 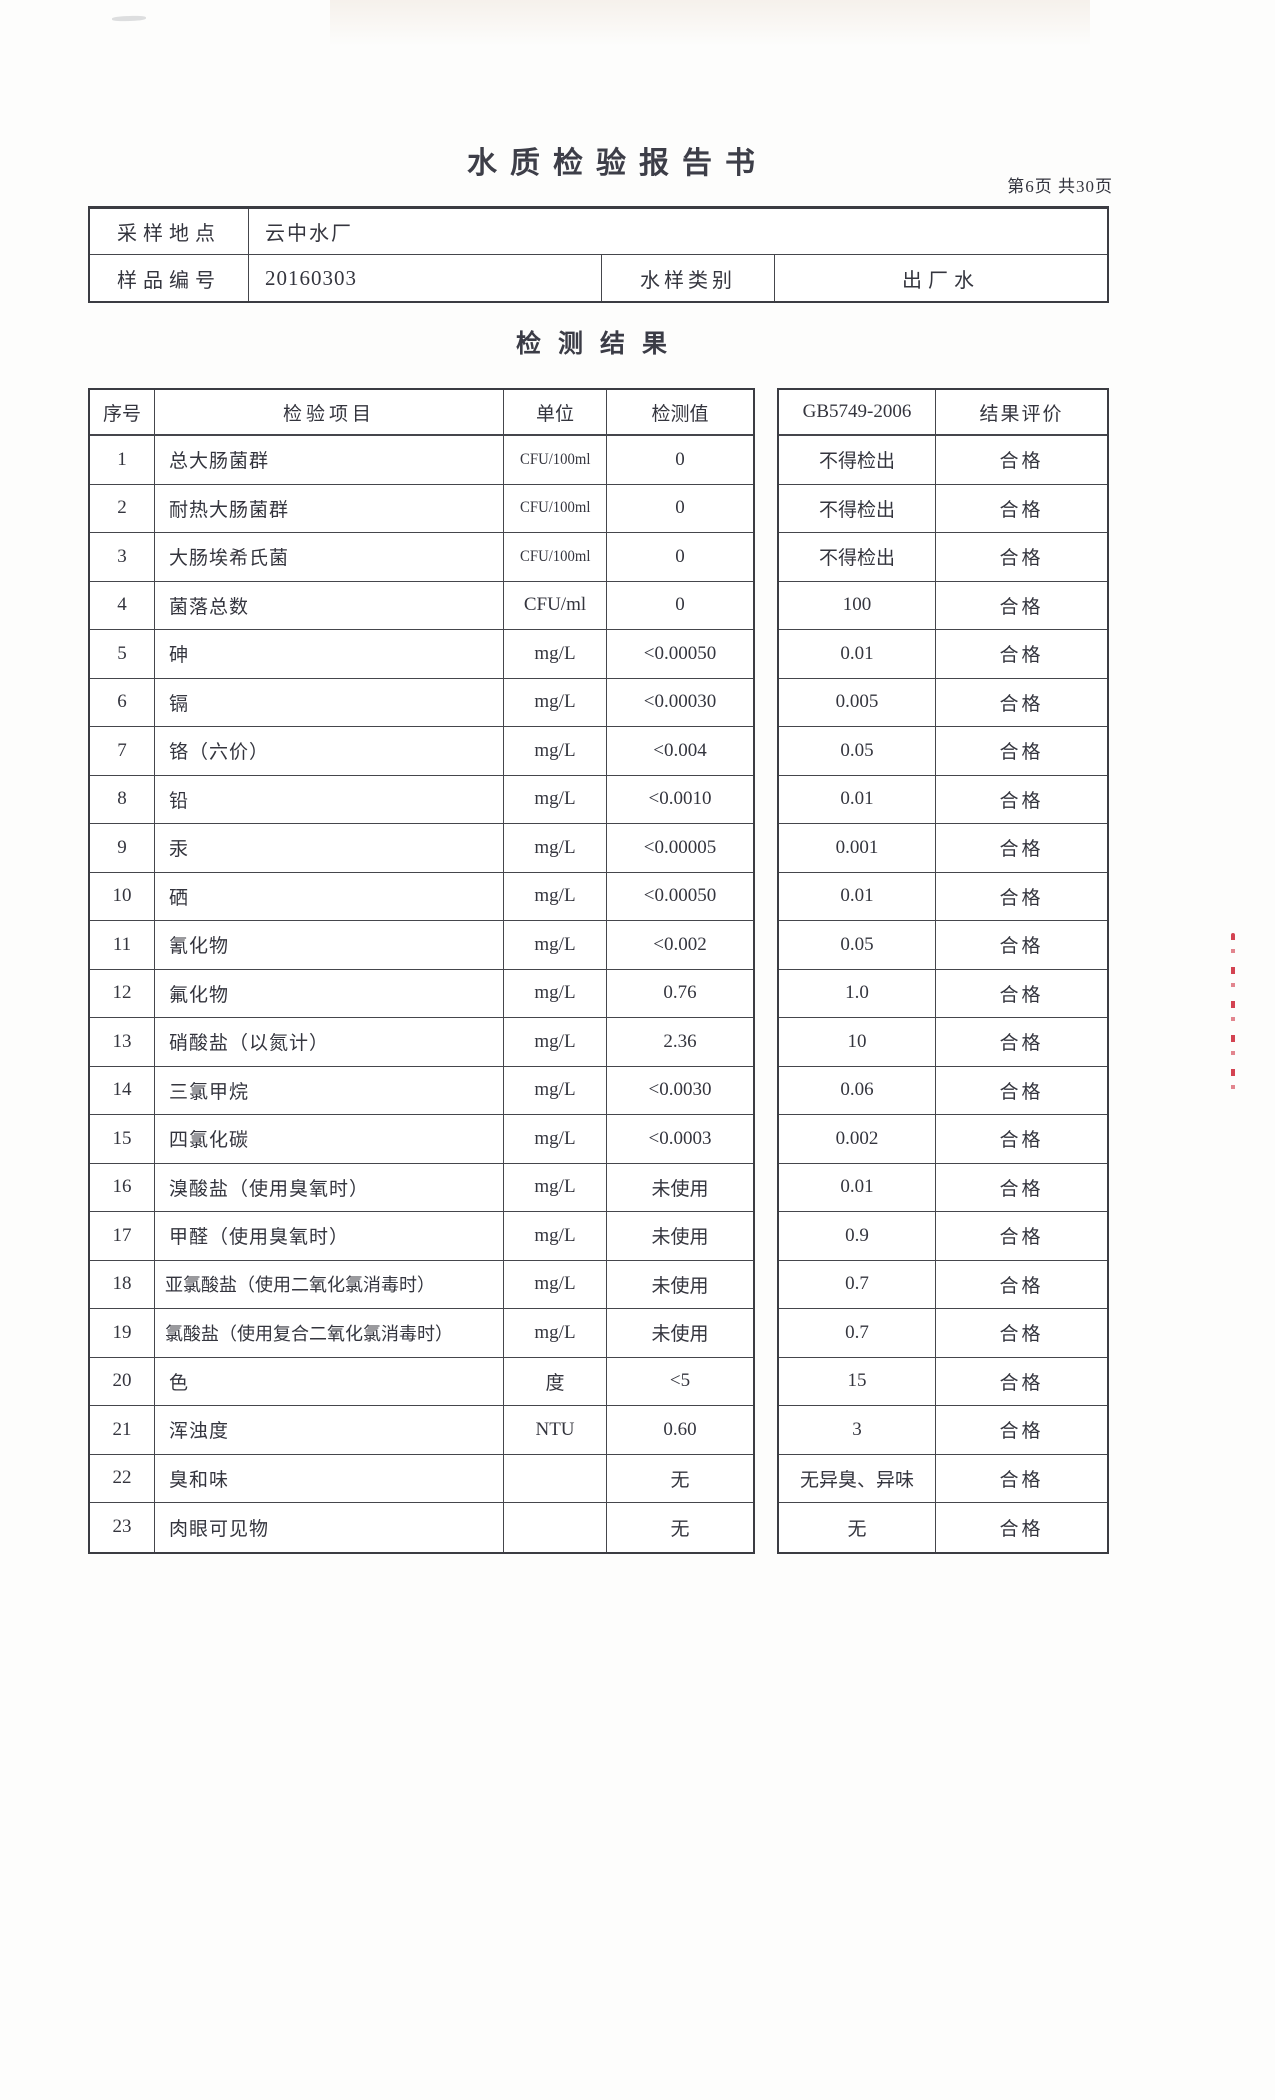 What do you see at coordinates (680, 751) in the screenshot?
I see `row-value: <0.004` at bounding box center [680, 751].